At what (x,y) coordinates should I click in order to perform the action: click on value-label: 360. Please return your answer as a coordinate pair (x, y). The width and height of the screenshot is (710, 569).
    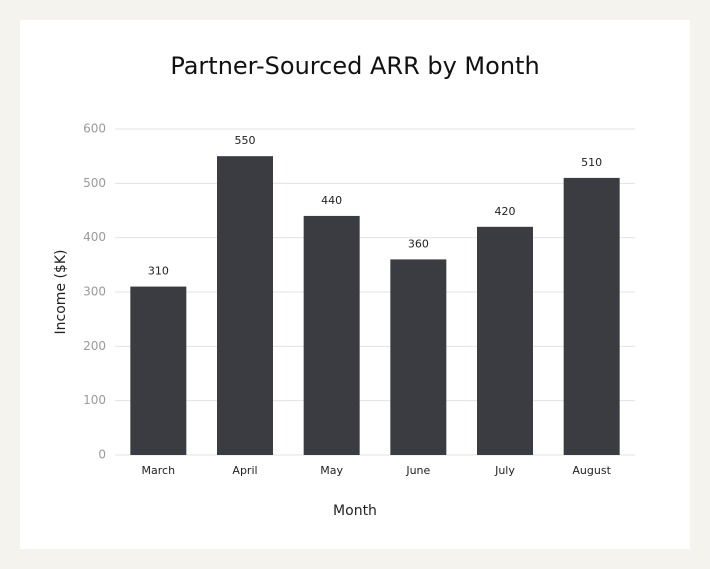
    Looking at the image, I should click on (418, 243).